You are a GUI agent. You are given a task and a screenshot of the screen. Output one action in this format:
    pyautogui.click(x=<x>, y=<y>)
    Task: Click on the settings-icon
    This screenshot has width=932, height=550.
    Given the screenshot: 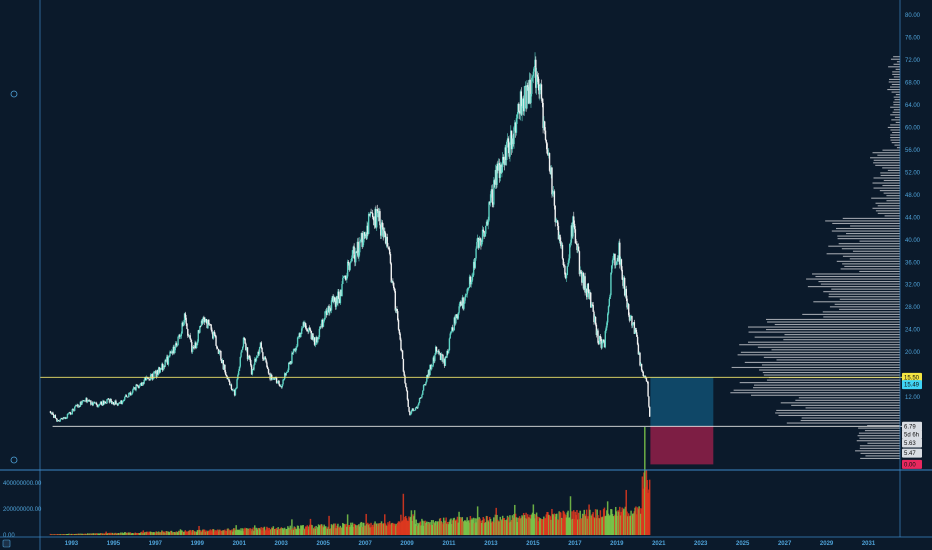 What is the action you would take?
    pyautogui.click(x=6, y=543)
    